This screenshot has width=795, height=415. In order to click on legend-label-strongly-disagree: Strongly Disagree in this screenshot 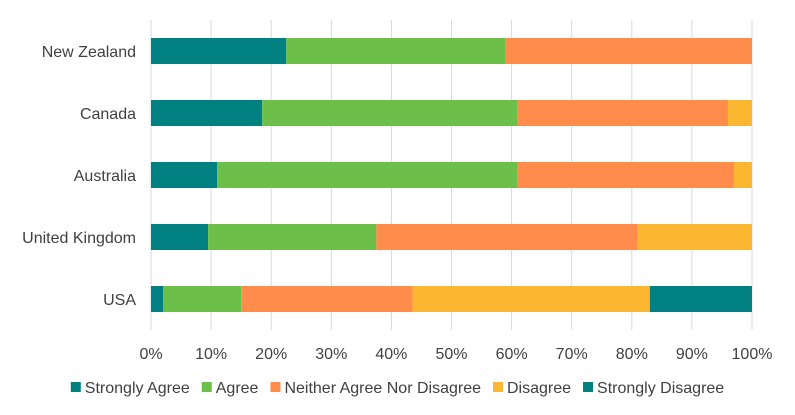, I will do `click(660, 388)`.